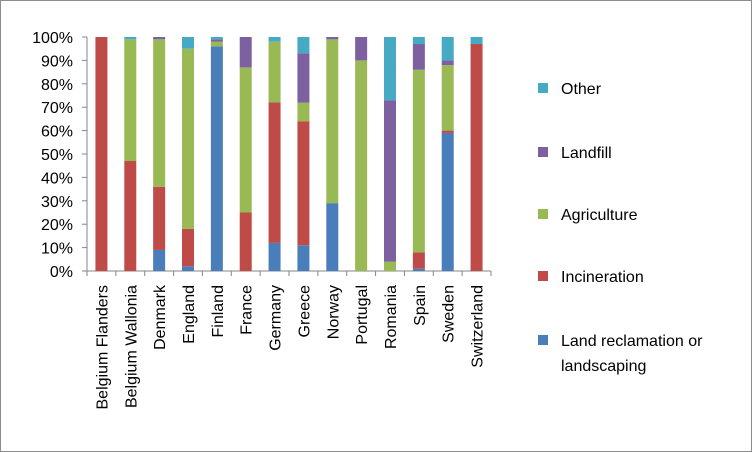 The height and width of the screenshot is (452, 752). What do you see at coordinates (599, 215) in the screenshot?
I see `legend-label: Agriculture` at bounding box center [599, 215].